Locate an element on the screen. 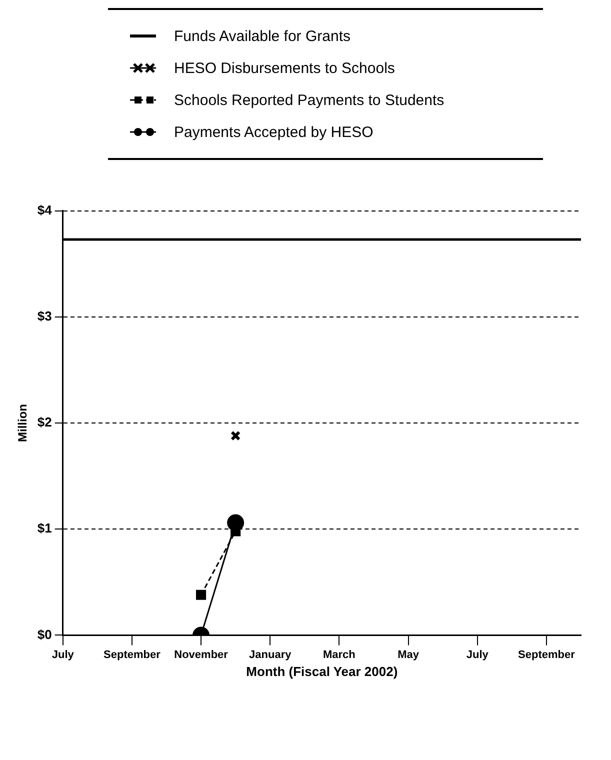  y-tick-label: $4 is located at coordinates (45, 210).